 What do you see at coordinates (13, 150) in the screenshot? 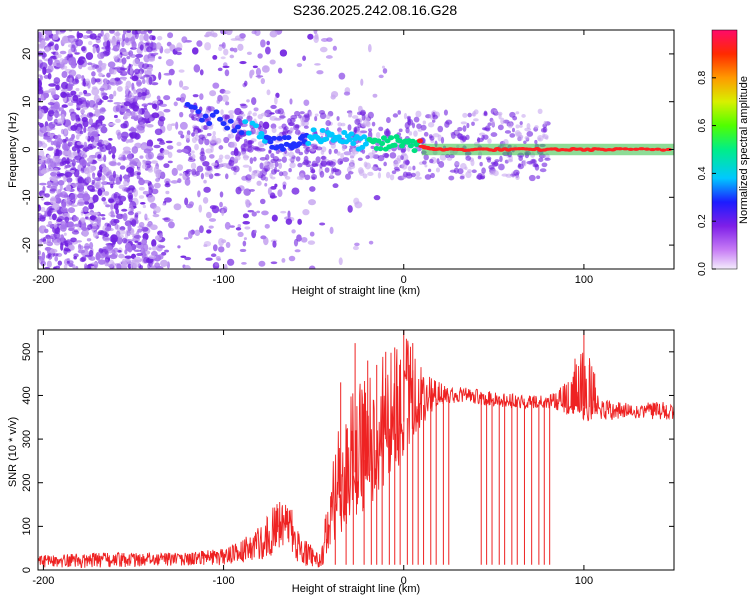
I see `spectrogram-y-label: Frequency (Hz)` at bounding box center [13, 150].